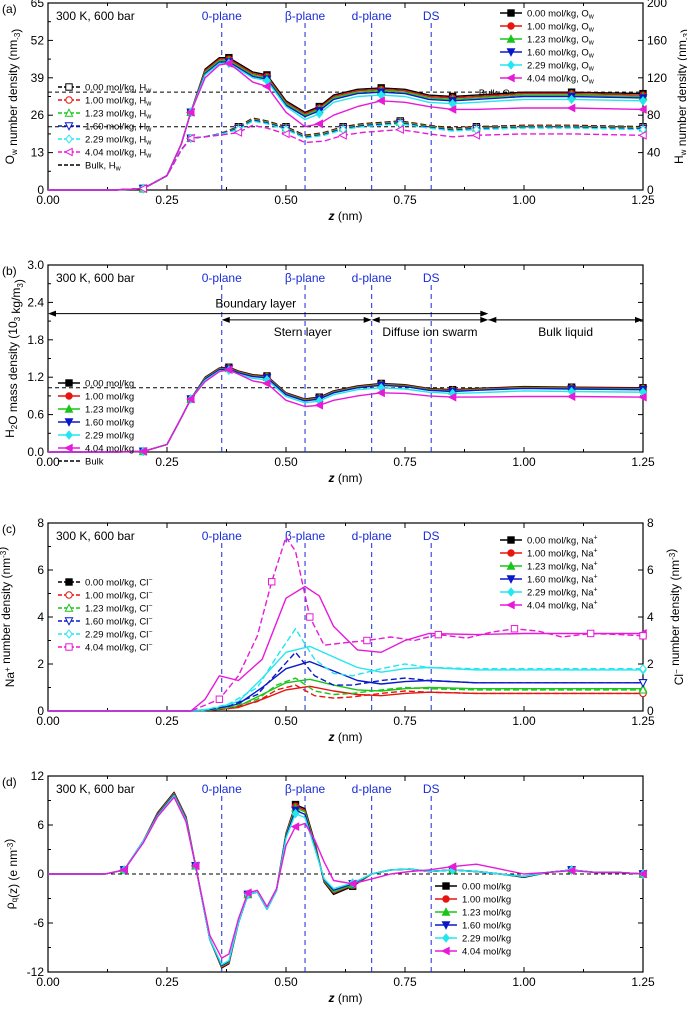 The height and width of the screenshot is (1031, 687). What do you see at coordinates (431, 536) in the screenshot?
I see `plane-label: DS` at bounding box center [431, 536].